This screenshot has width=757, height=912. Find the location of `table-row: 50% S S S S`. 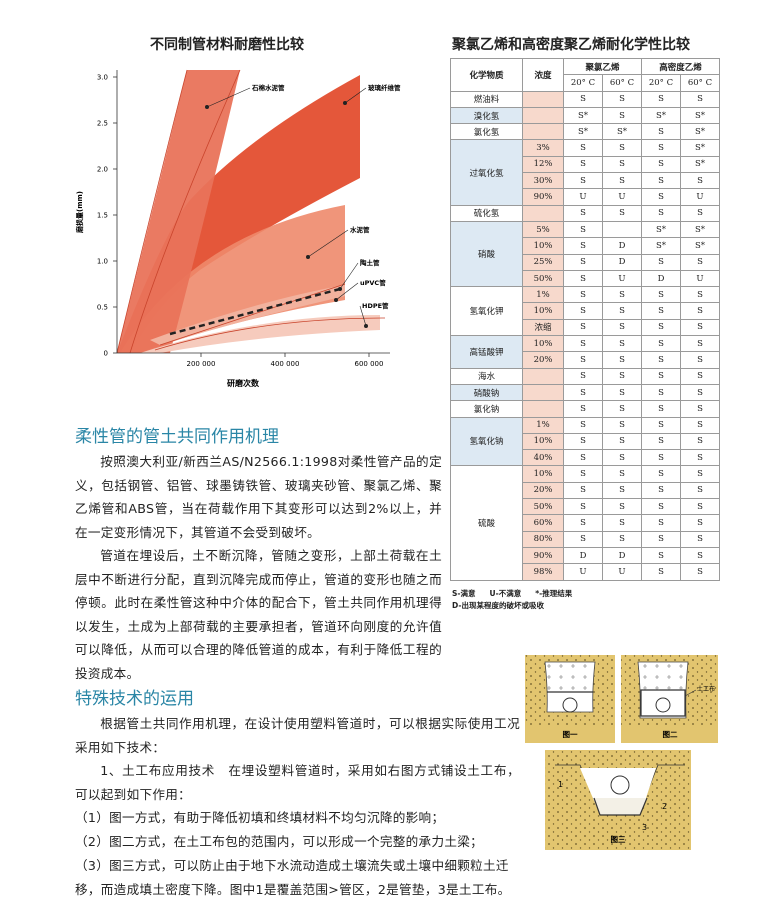

table-row: 50% S S S S is located at coordinates (585, 507).